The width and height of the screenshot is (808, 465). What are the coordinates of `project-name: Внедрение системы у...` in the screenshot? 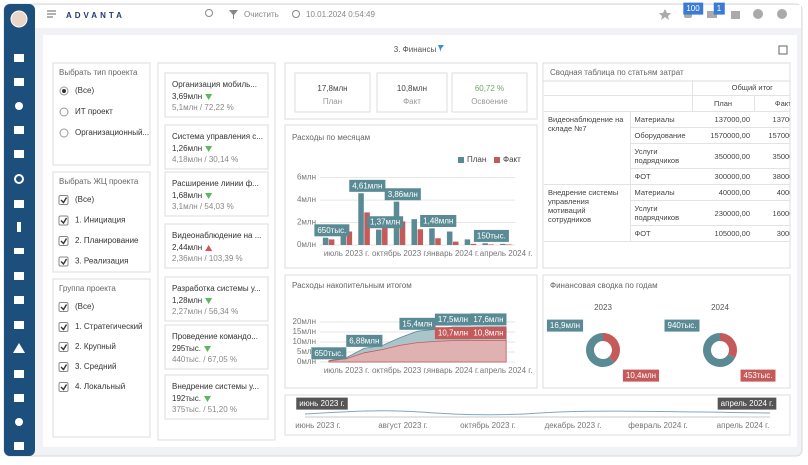 It's located at (215, 386).